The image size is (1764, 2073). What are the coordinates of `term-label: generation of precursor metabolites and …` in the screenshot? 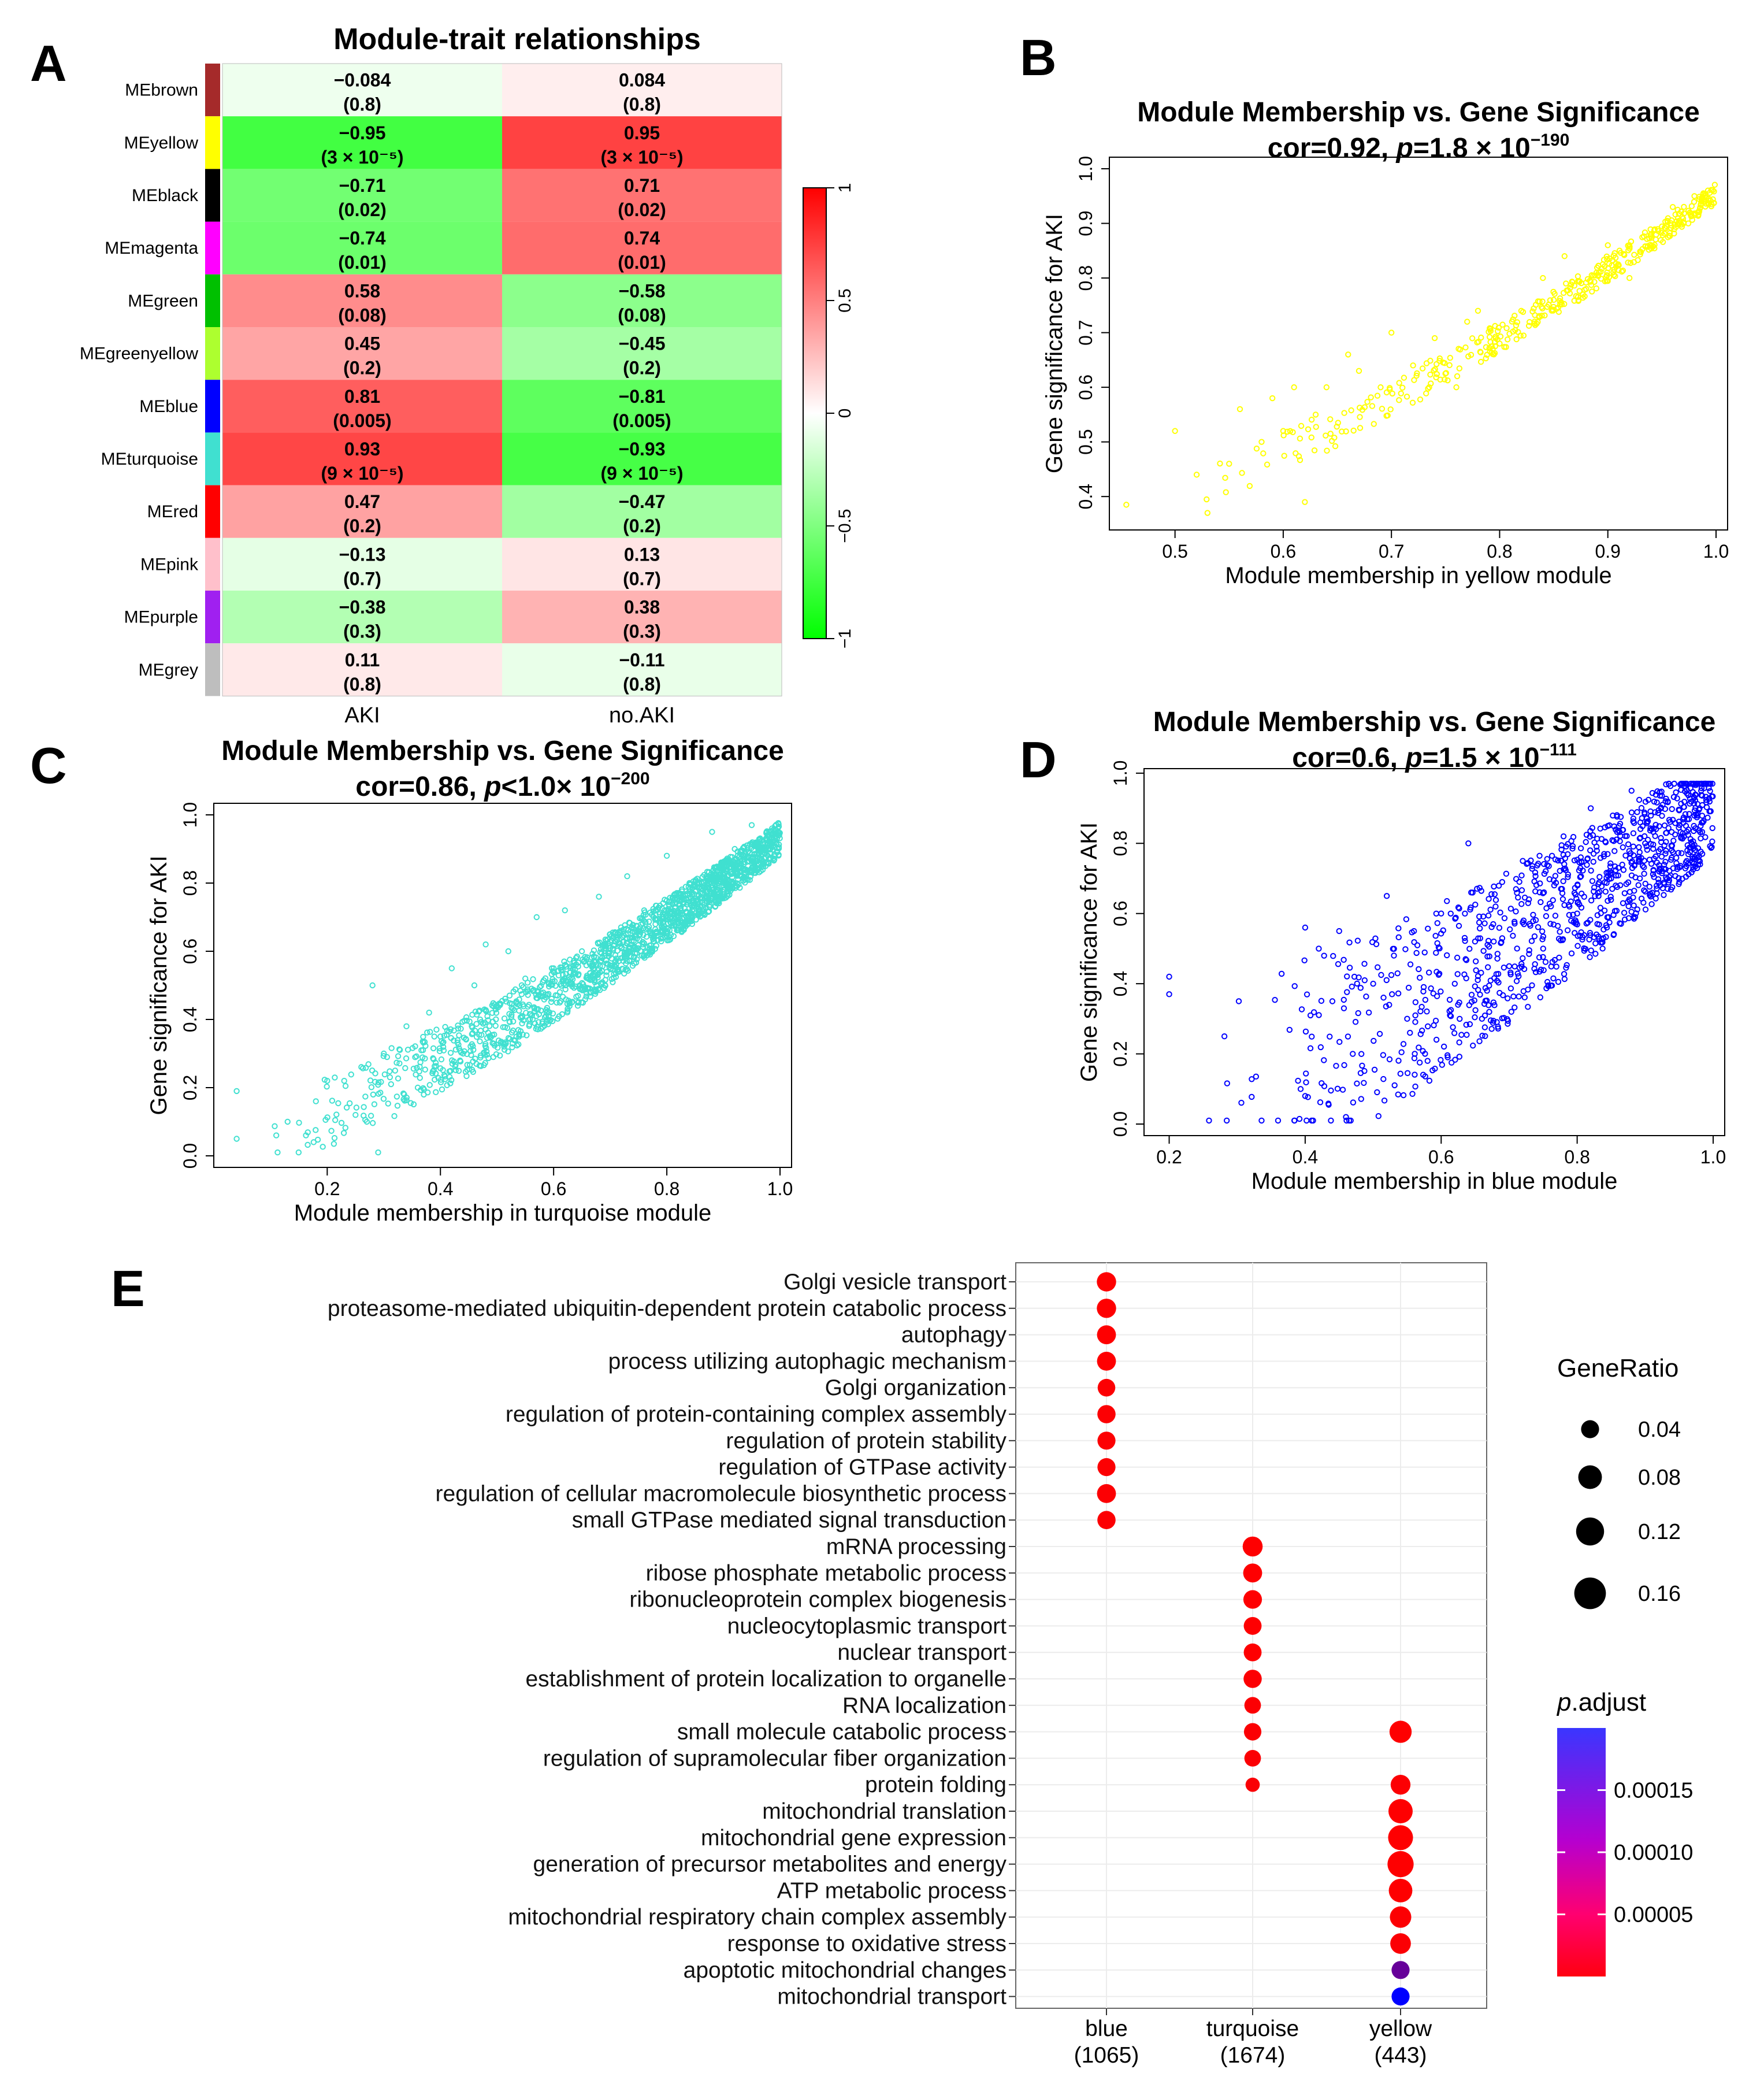 It's located at (770, 1864).